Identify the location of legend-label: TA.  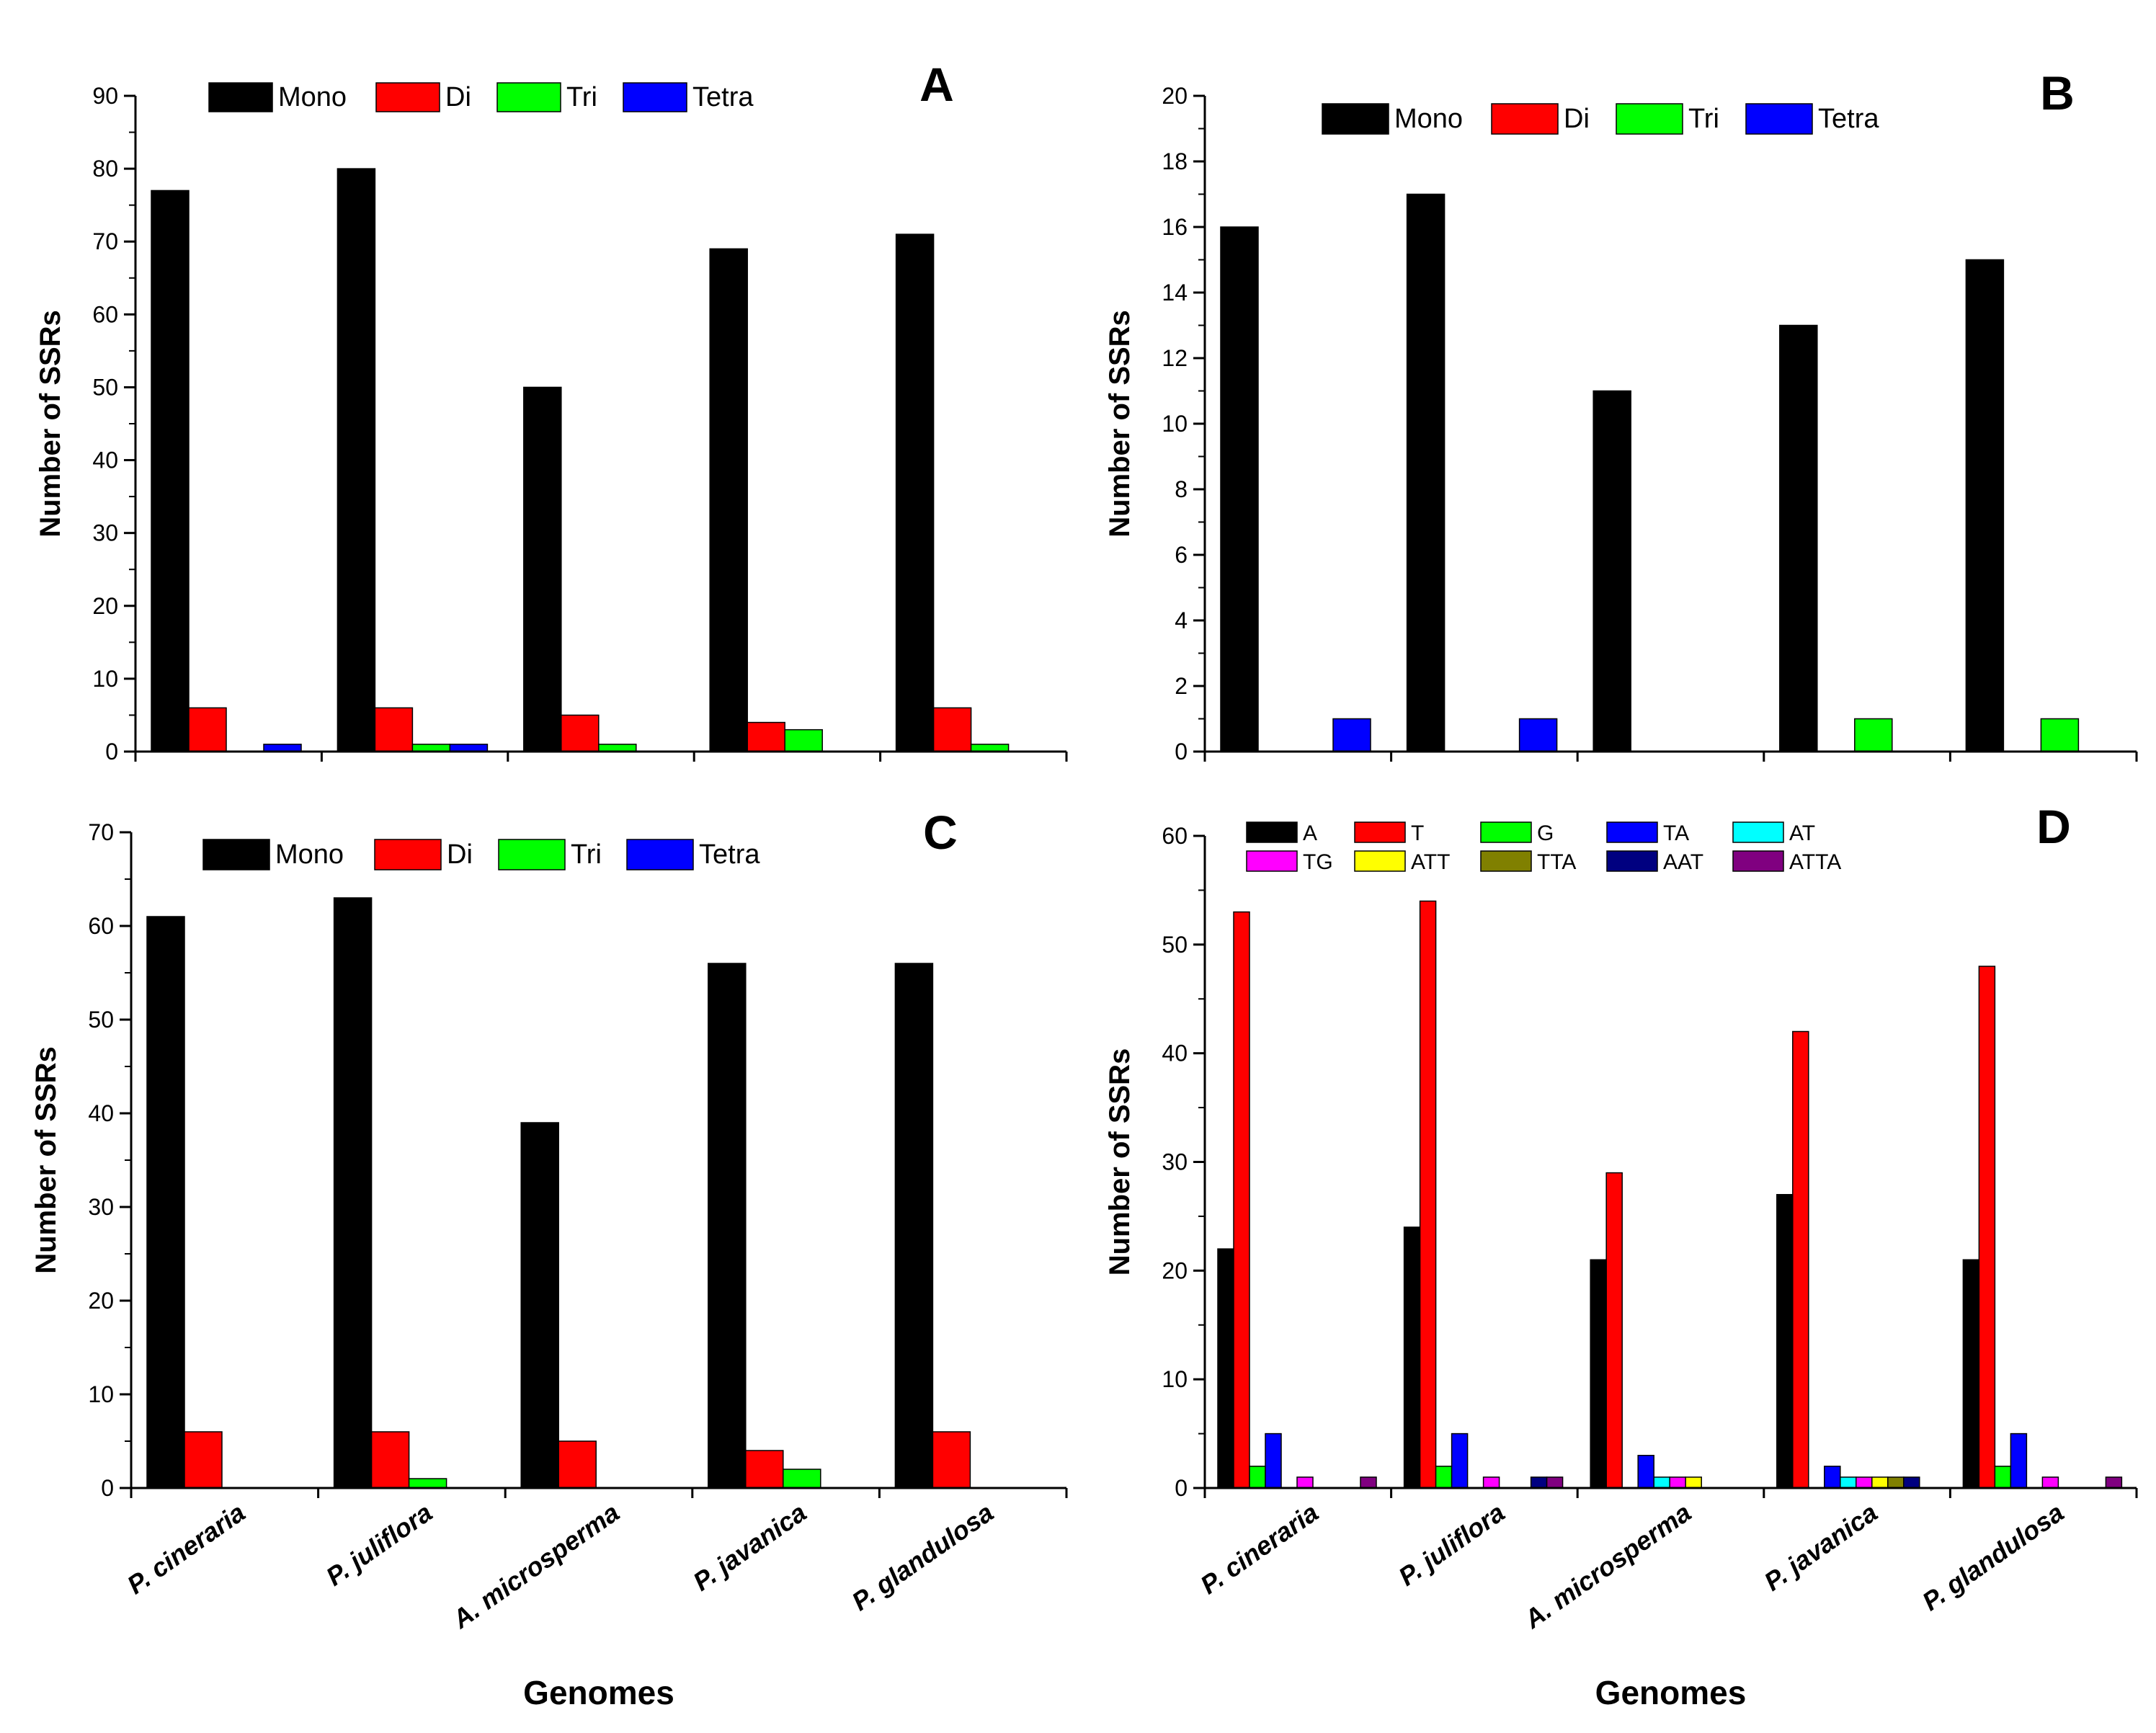
(1676, 833).